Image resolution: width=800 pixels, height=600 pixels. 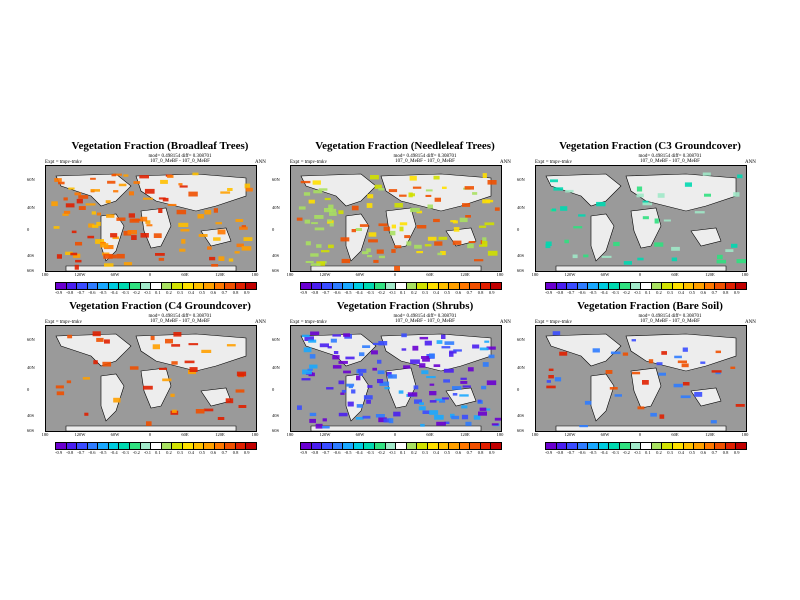 I want to click on x-tick-label: 60W, so click(x=360, y=274).